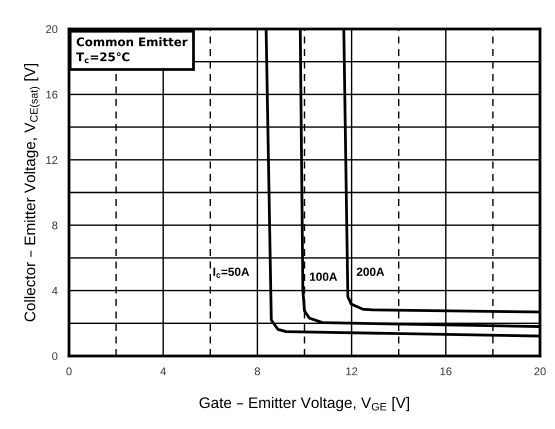 The width and height of the screenshot is (555, 429). What do you see at coordinates (52, 94) in the screenshot?
I see `y-tick-label: 16` at bounding box center [52, 94].